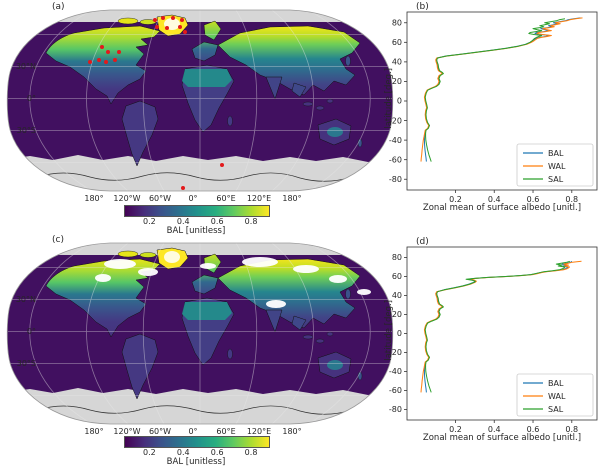 Image resolution: width=600 pixels, height=469 pixels. I want to click on colorbar-c-tick: 0.6, so click(217, 452).